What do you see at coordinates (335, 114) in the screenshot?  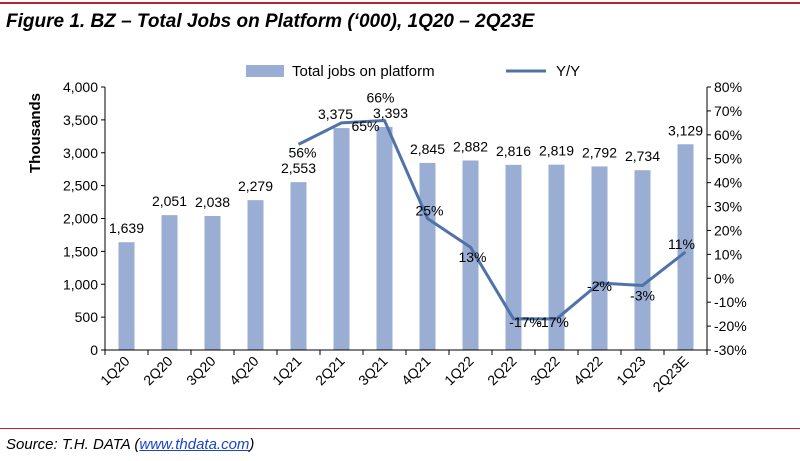 I see `bar-value-label: 3,375` at bounding box center [335, 114].